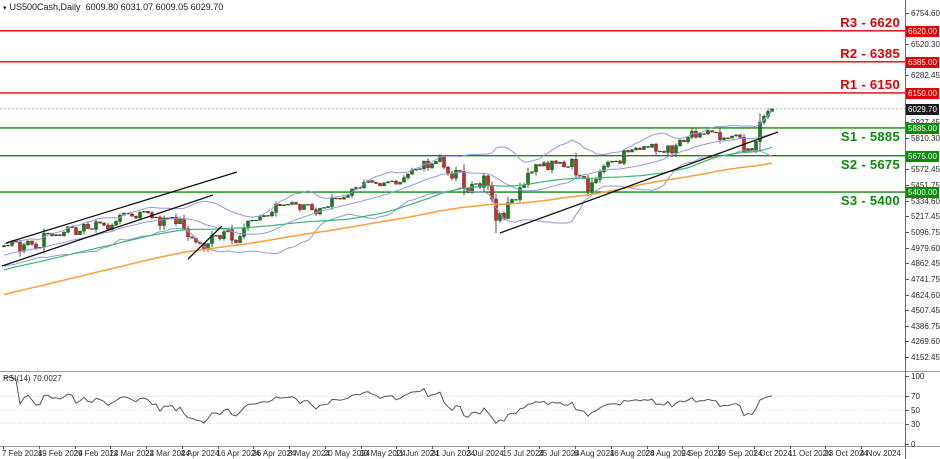  What do you see at coordinates (167, 453) in the screenshot?
I see `date-axis-label: 22 Mar 2024` at bounding box center [167, 453].